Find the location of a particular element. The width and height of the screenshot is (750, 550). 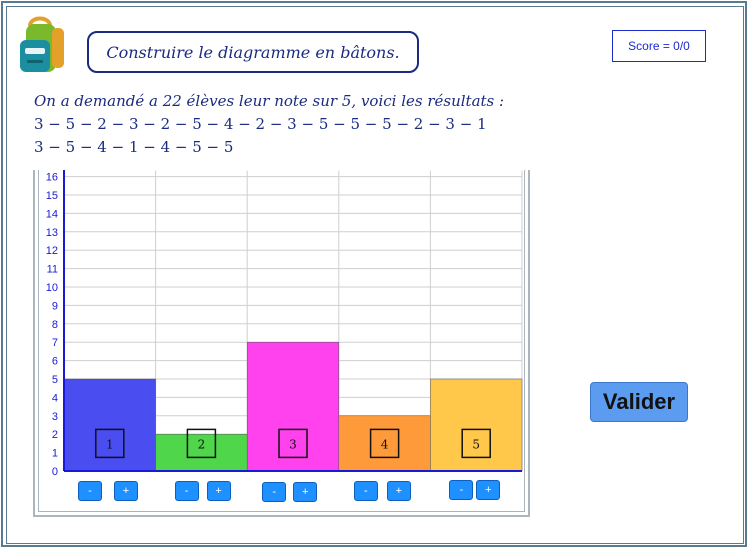

y-tick-label: 6 is located at coordinates (55, 362).